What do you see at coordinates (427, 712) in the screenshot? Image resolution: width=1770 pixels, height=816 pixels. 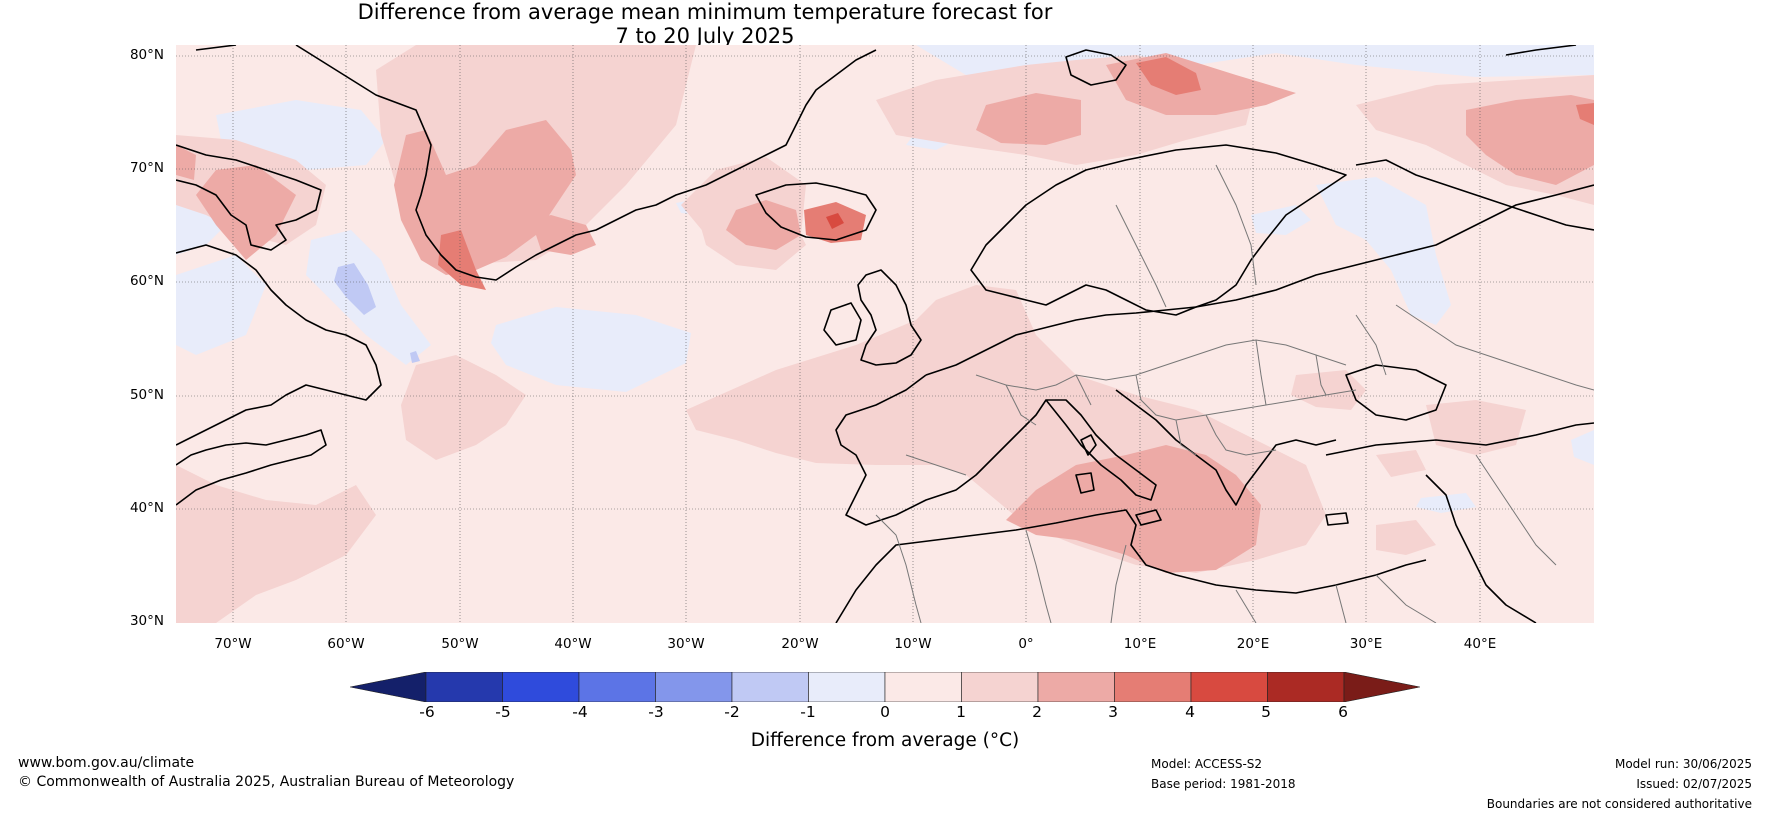 I see `colorbar-tick: -6` at bounding box center [427, 712].